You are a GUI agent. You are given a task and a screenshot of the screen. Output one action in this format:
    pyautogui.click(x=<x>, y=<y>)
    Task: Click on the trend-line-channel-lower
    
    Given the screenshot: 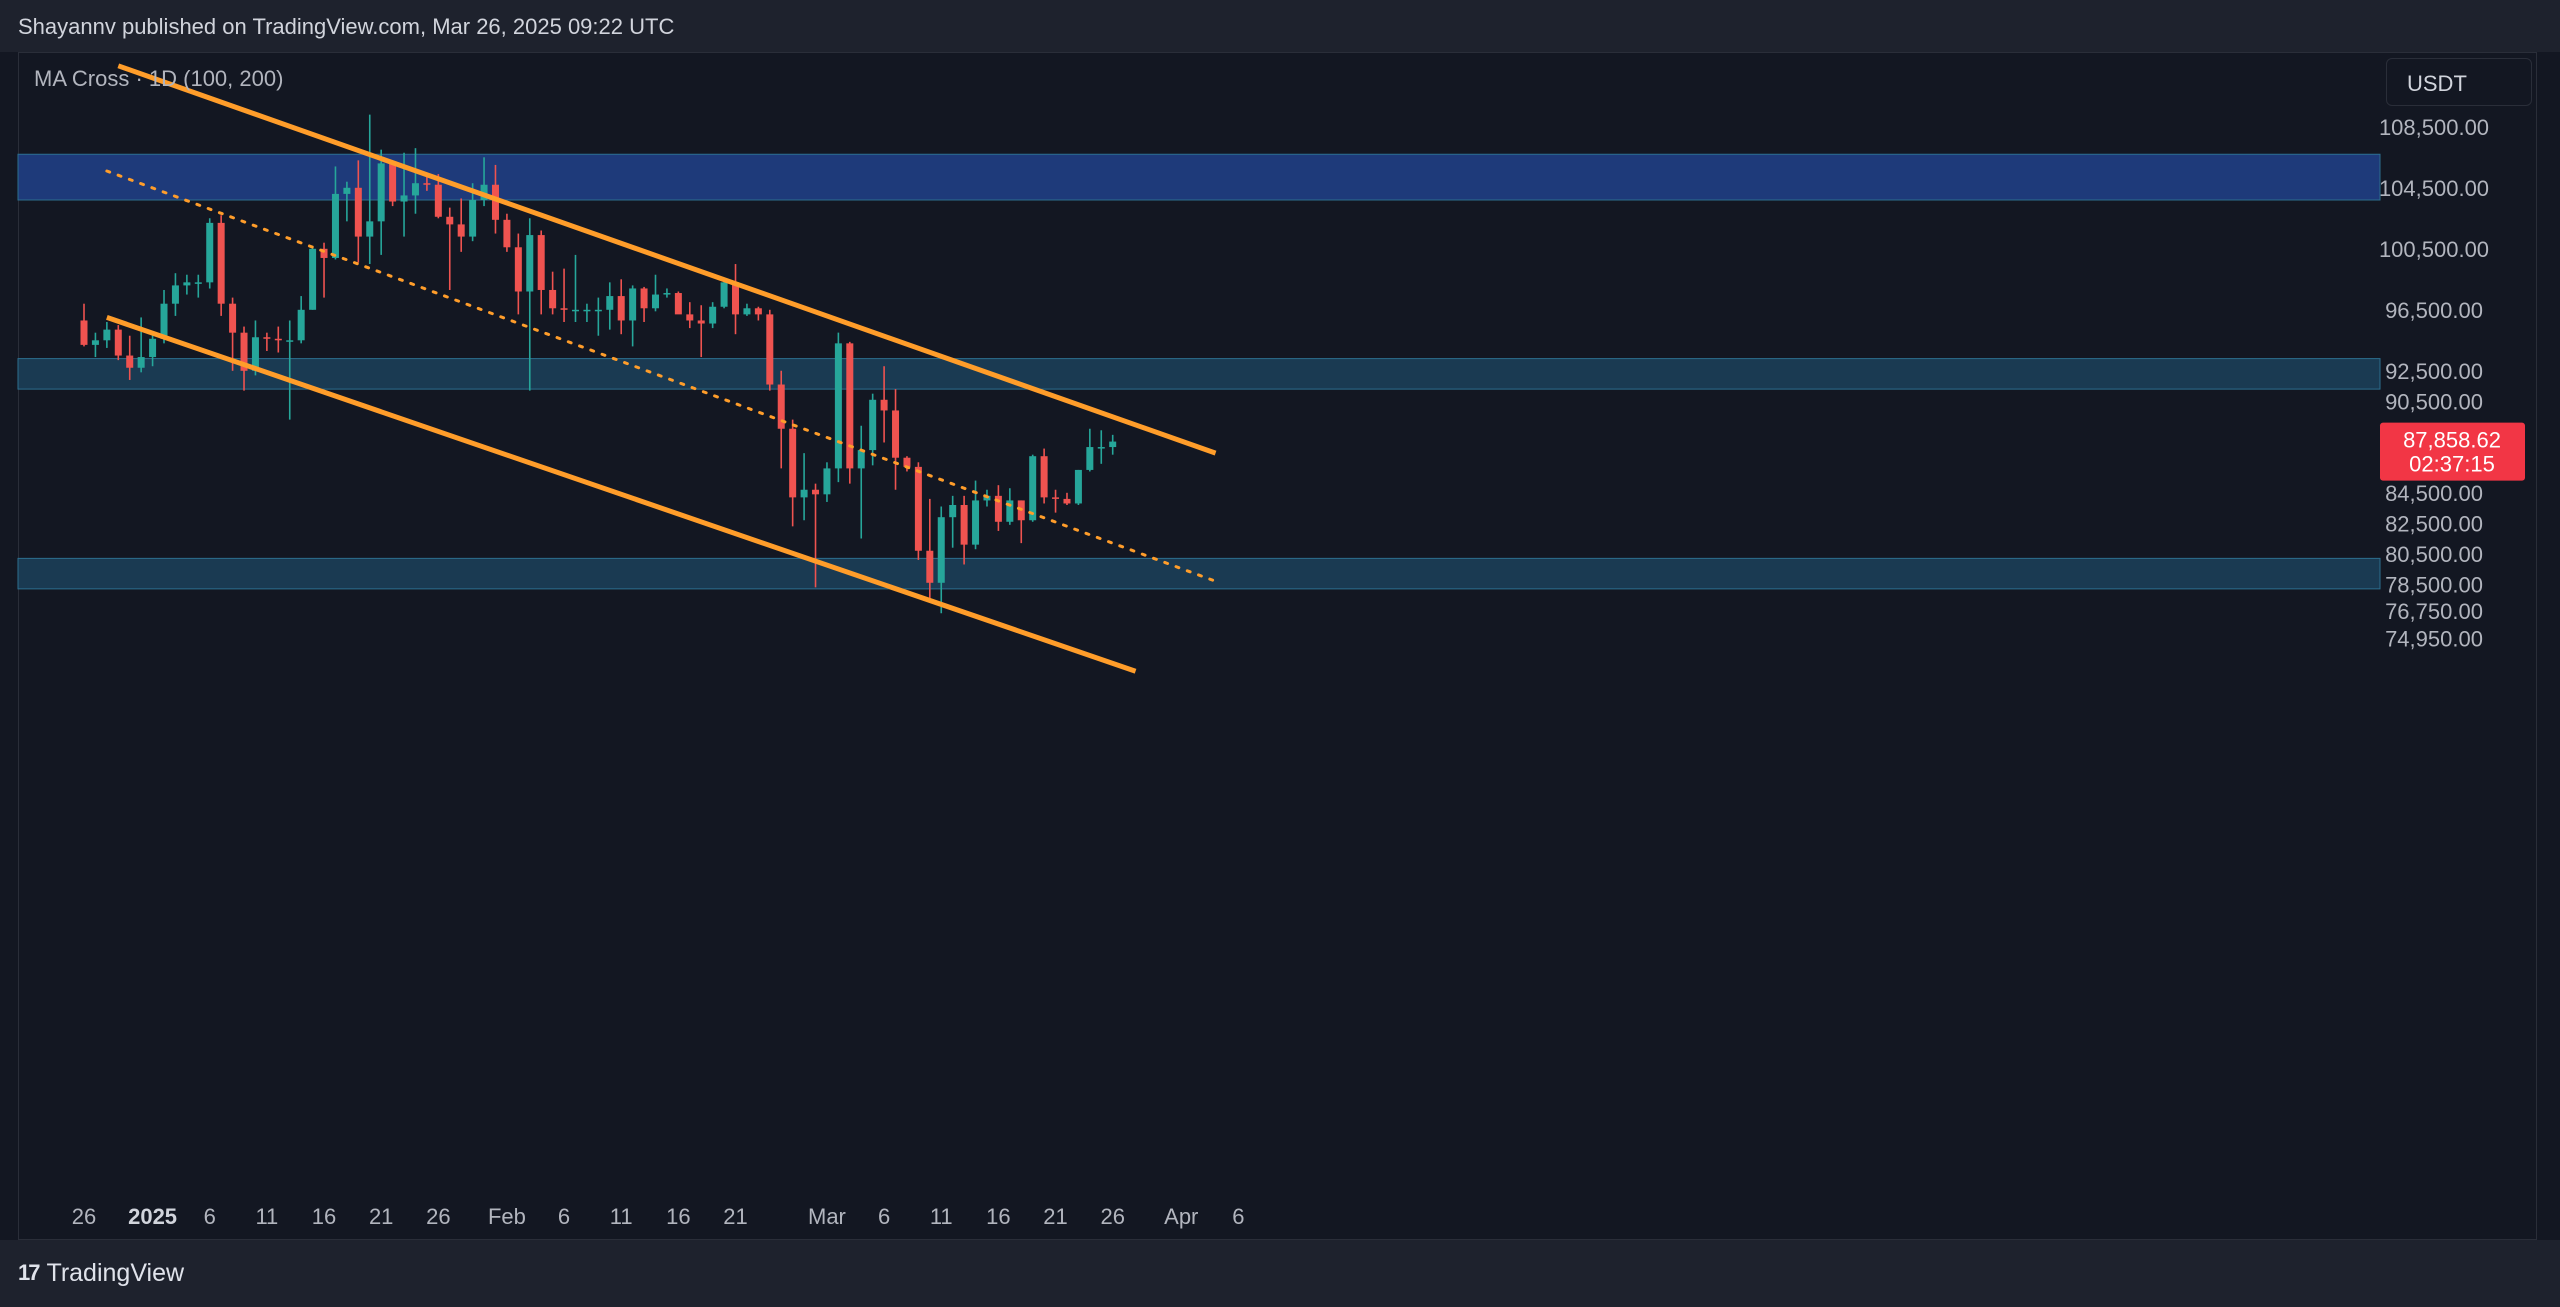 What is the action you would take?
    pyautogui.click(x=621, y=494)
    